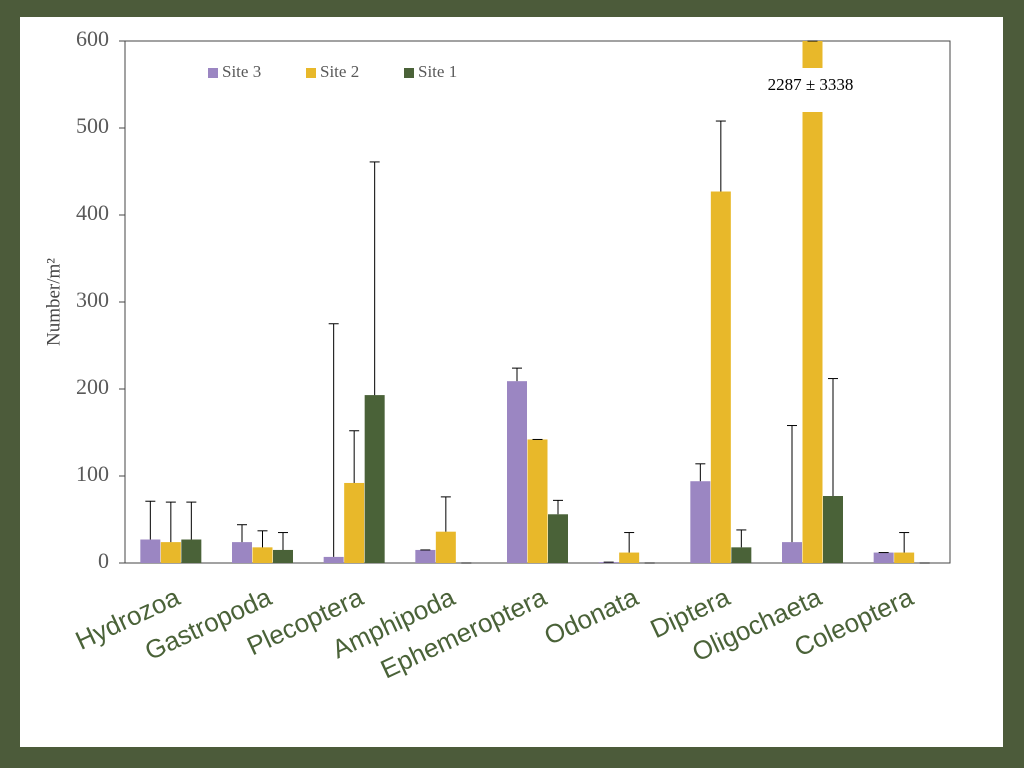  I want to click on y-tick-label: 500, so click(92, 125).